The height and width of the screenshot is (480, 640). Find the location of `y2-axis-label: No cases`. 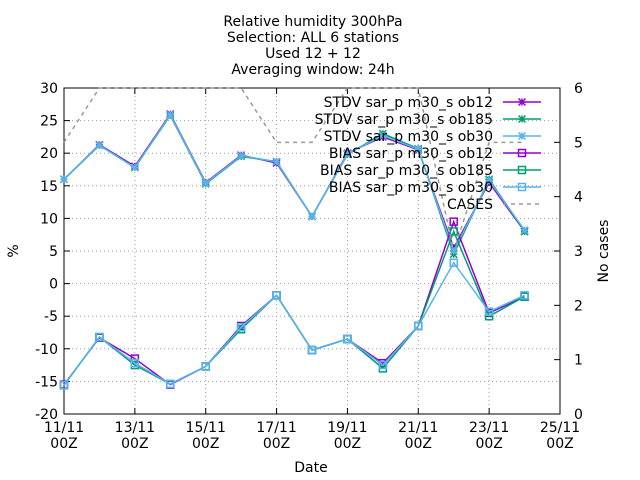

y2-axis-label: No cases is located at coordinates (604, 251).